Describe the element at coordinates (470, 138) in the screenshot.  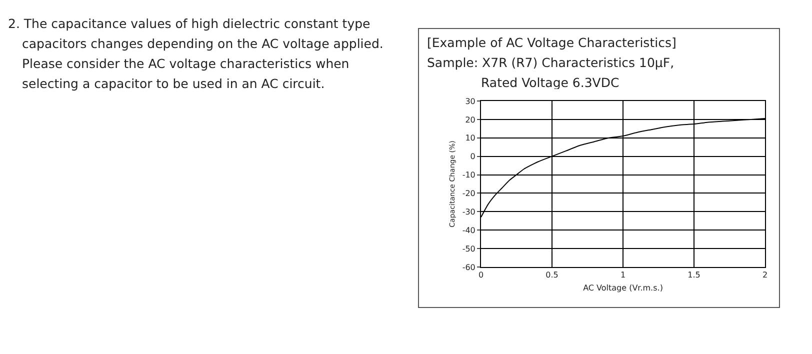
I see `y-tick-label: 10` at that location.